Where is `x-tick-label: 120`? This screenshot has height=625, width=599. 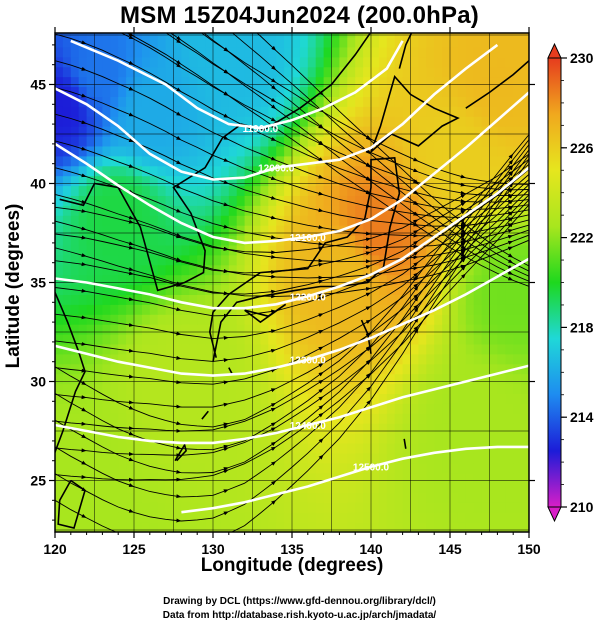
x-tick-label: 120 is located at coordinates (55, 549).